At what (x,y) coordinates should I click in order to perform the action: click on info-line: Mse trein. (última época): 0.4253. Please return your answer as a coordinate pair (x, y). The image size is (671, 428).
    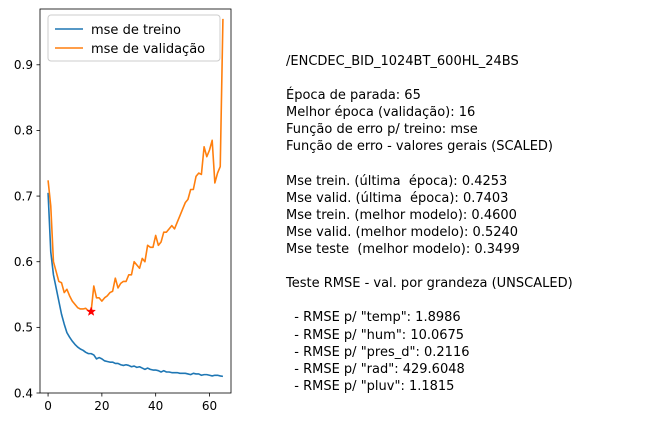
    Looking at the image, I should click on (397, 181).